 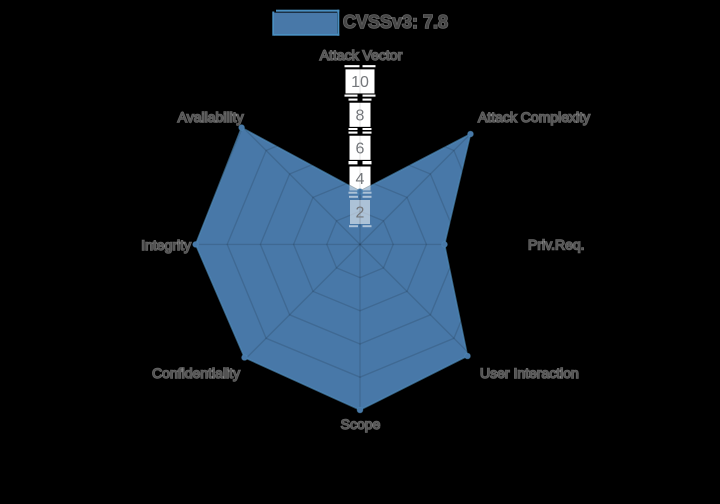 I want to click on svg-text: Integrity, so click(x=166, y=245).